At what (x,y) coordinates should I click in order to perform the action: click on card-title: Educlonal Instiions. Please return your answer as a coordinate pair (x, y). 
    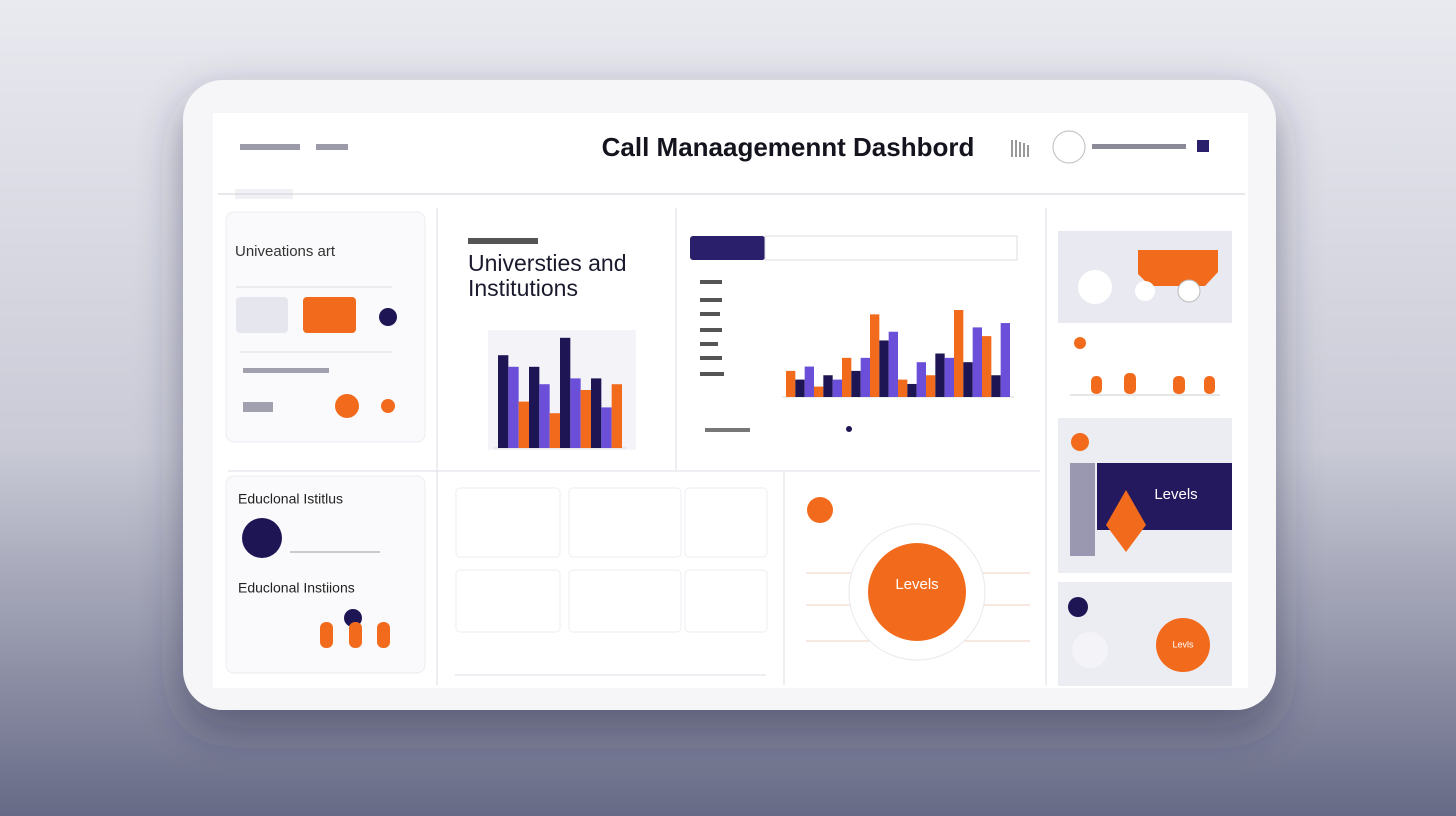
    Looking at the image, I should click on (296, 588).